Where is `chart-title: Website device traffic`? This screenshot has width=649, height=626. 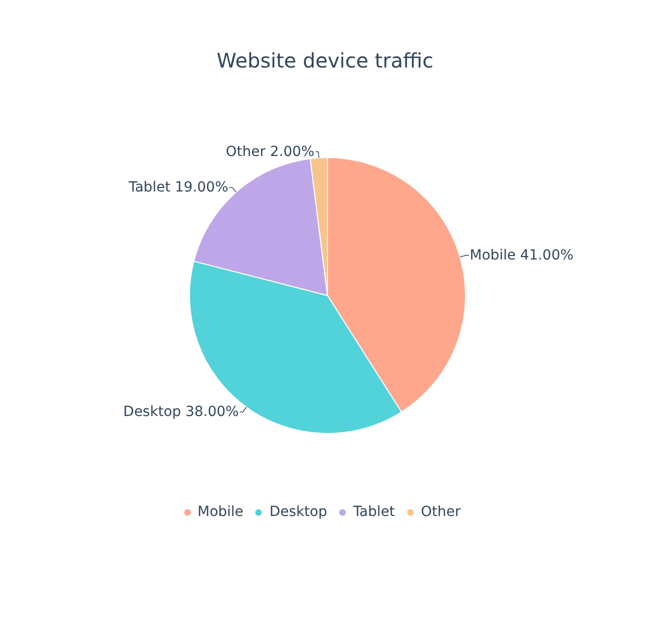 chart-title: Website device traffic is located at coordinates (325, 60).